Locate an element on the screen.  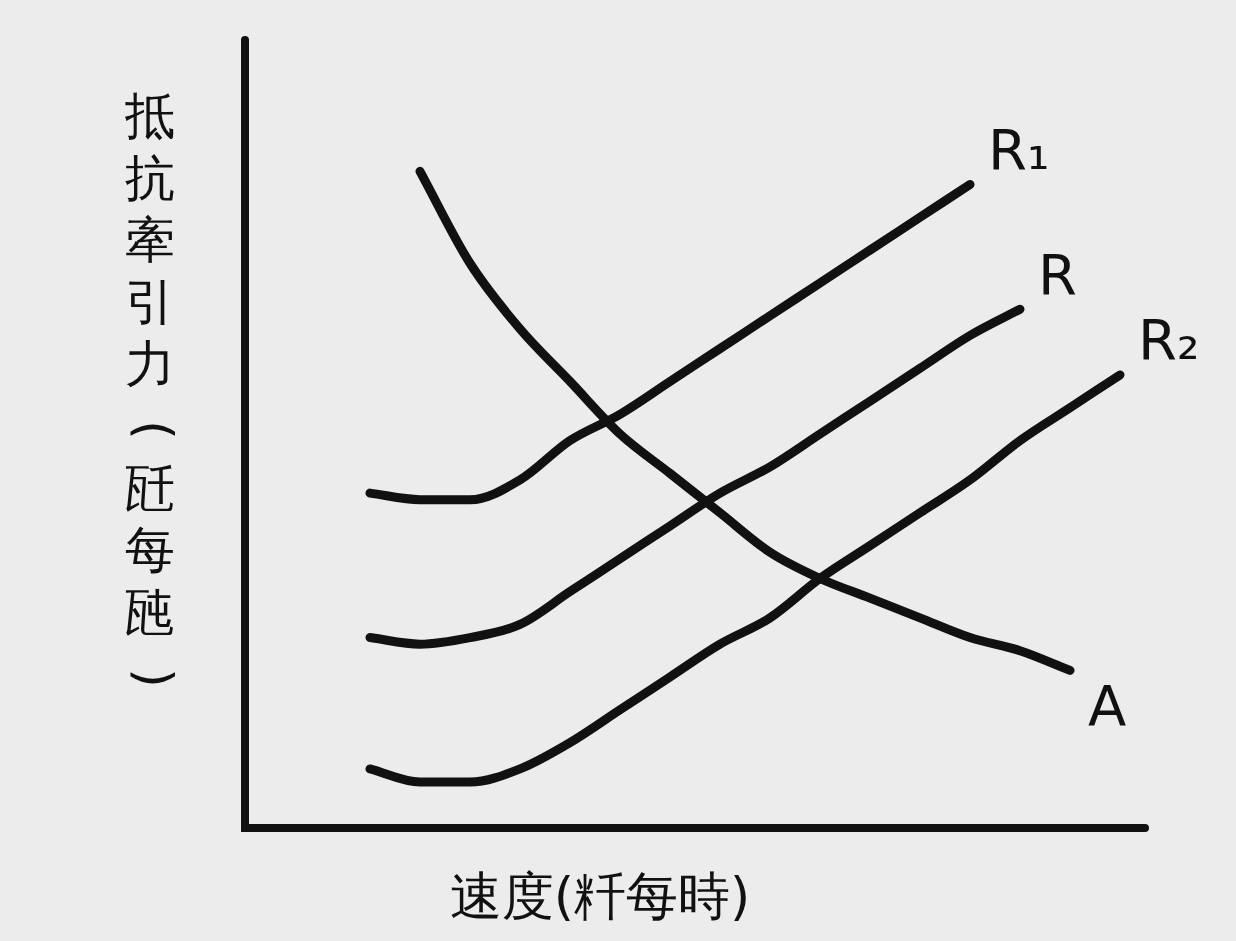
x-axis-title: 速度(粁每時) is located at coordinates (600, 895).